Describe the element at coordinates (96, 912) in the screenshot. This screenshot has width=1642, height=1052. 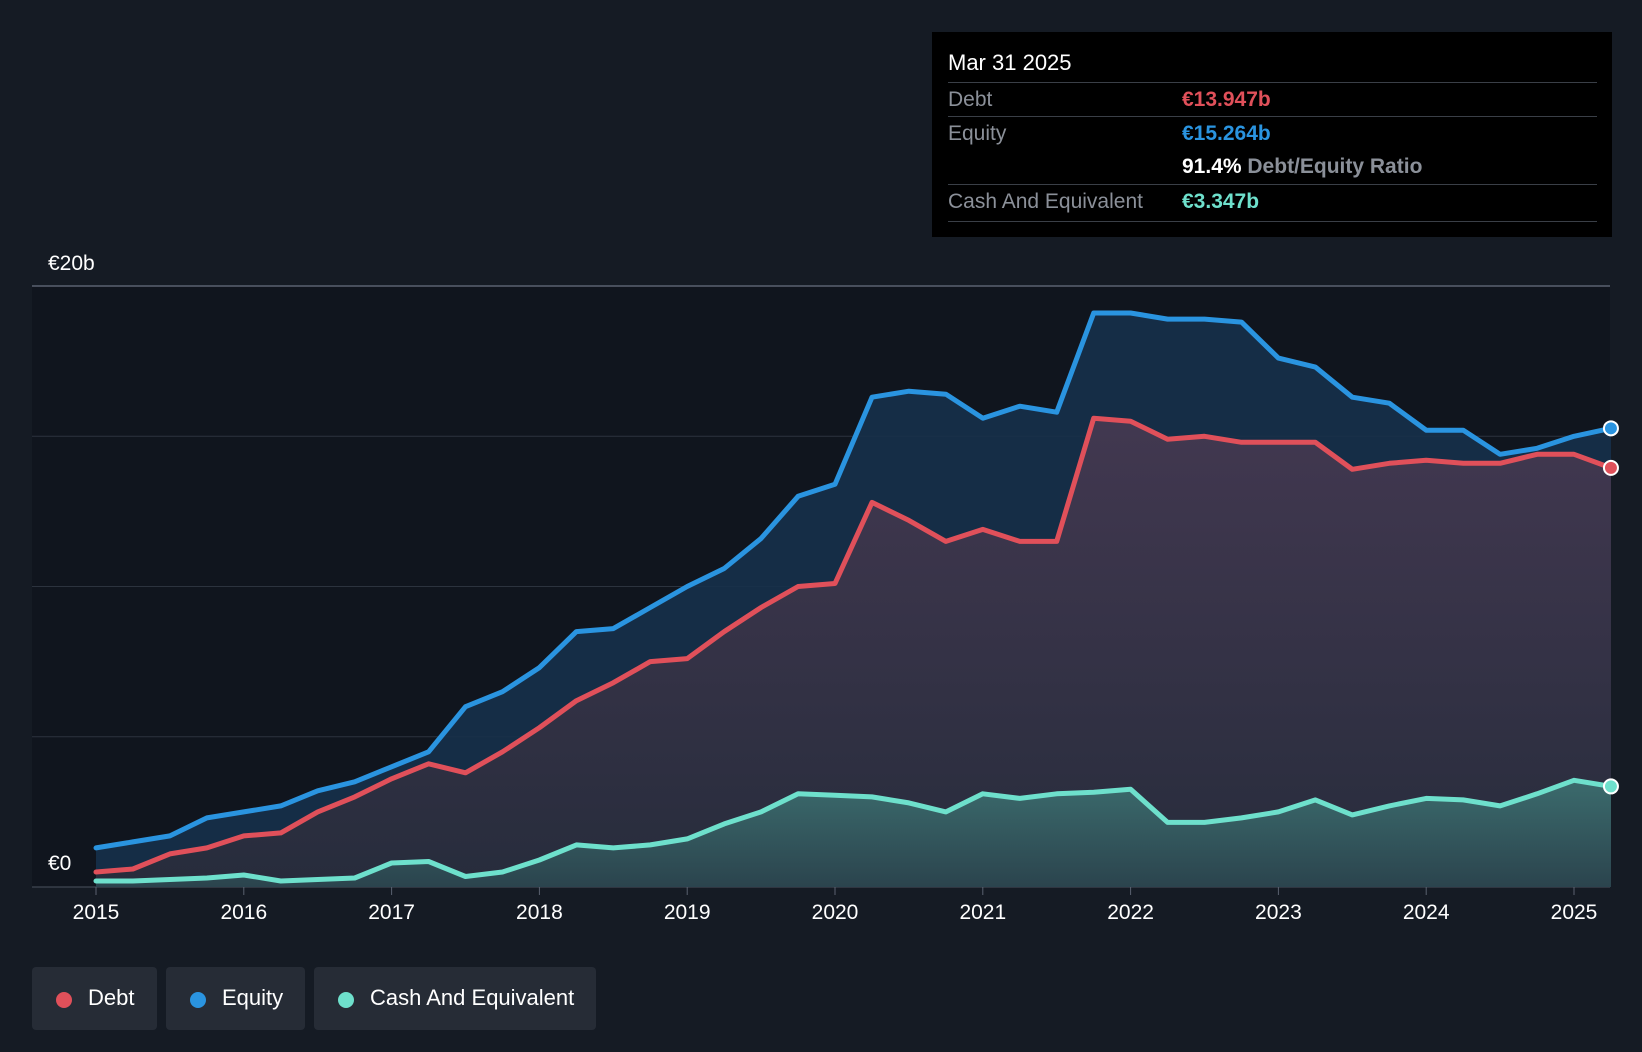
I see `x-tick-label: 2015` at that location.